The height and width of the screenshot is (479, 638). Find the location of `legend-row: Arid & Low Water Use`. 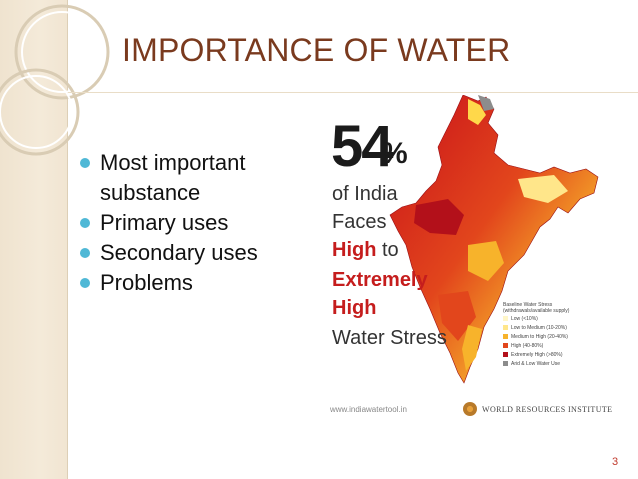

legend-row: Arid & Low Water Use is located at coordinates (543, 363).